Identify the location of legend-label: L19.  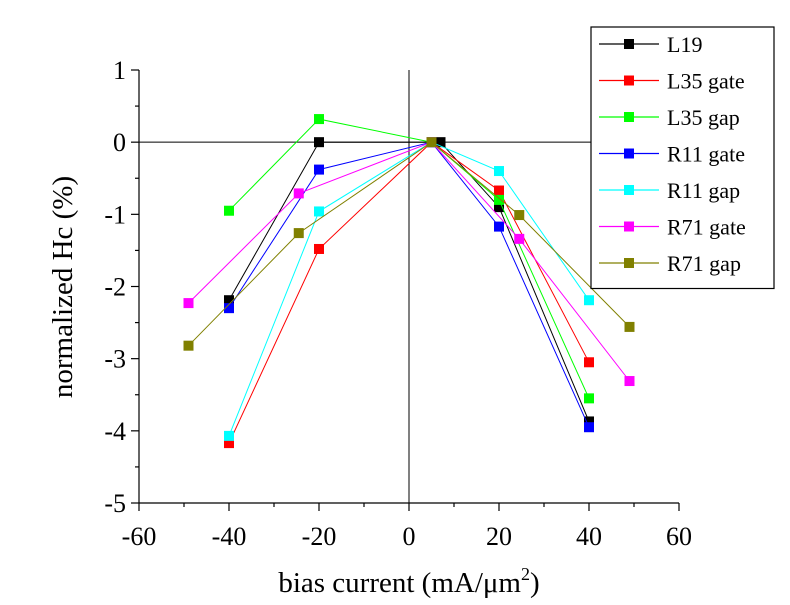
(684, 44).